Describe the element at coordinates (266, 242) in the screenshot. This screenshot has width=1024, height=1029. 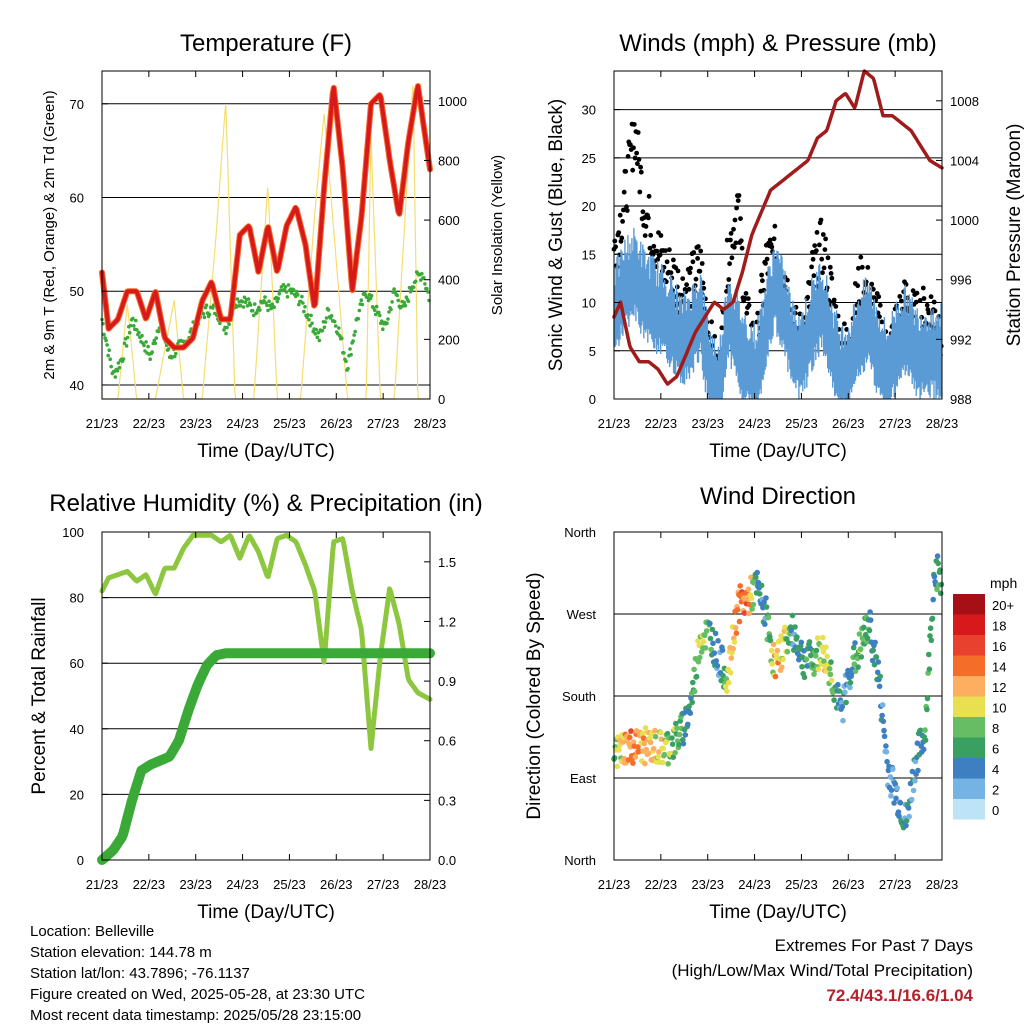
I see `solar-insolation-line` at that location.